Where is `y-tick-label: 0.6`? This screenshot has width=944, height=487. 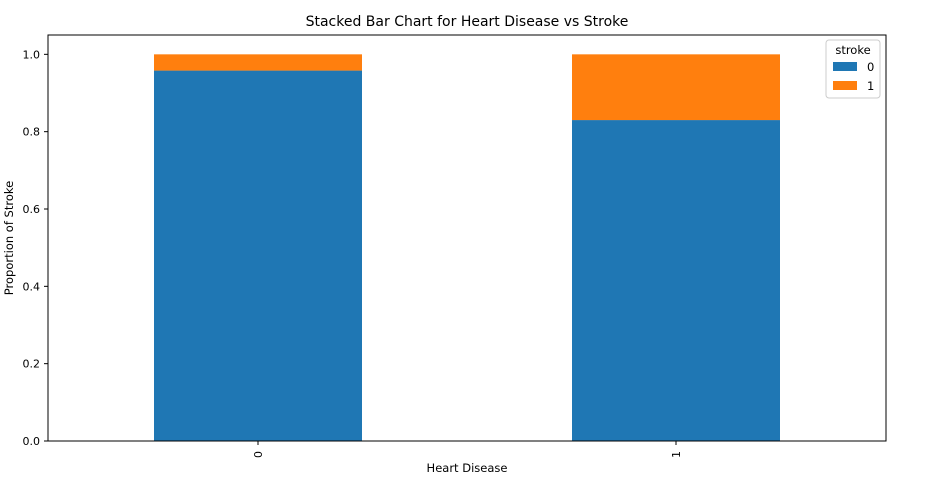
y-tick-label: 0.6 is located at coordinates (32, 209).